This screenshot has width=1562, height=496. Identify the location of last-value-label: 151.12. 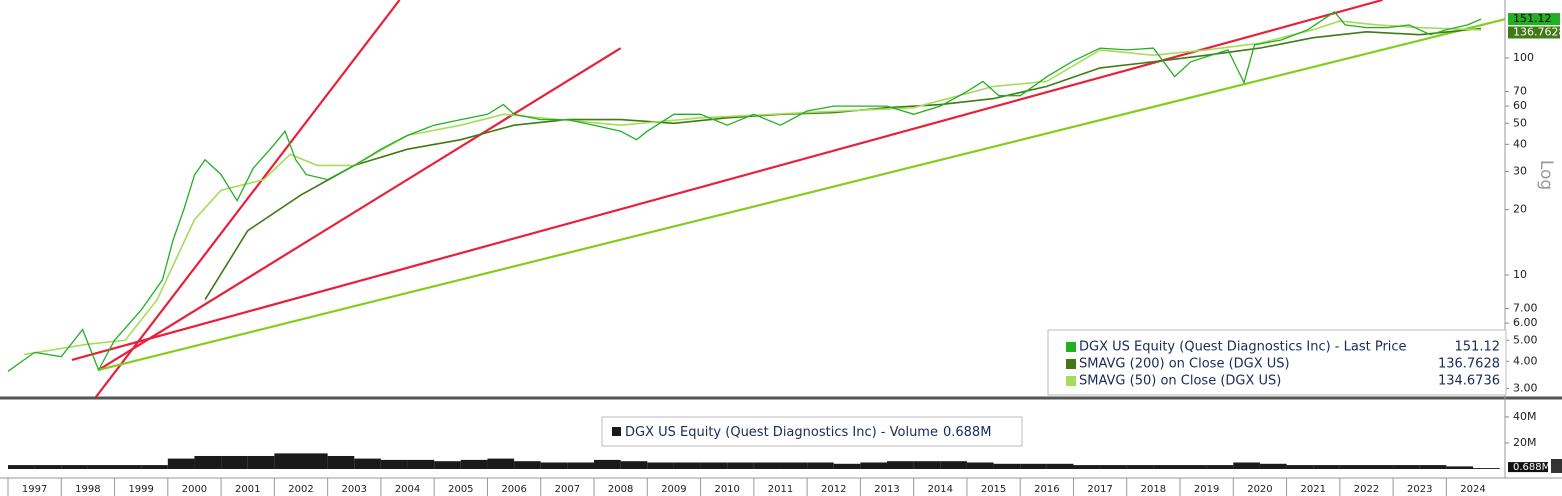
(1532, 18).